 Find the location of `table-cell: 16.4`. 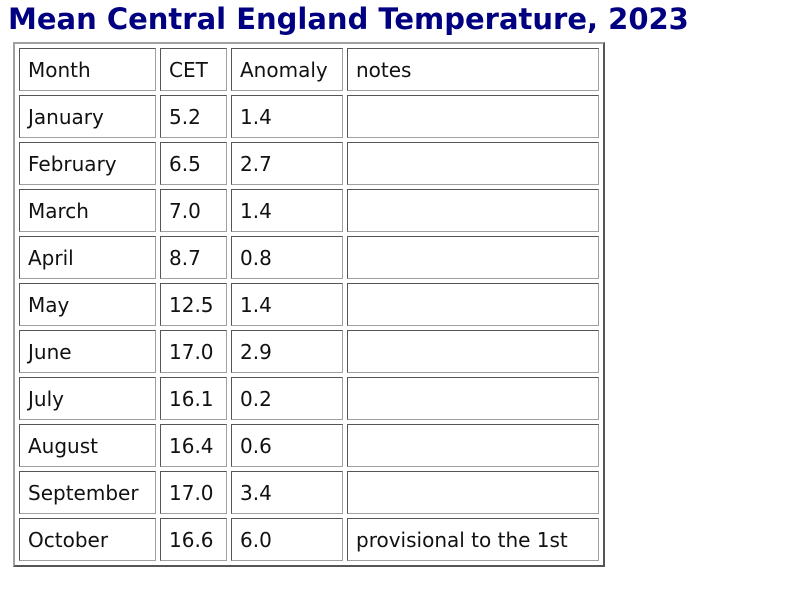

table-cell: 16.4 is located at coordinates (193, 445).